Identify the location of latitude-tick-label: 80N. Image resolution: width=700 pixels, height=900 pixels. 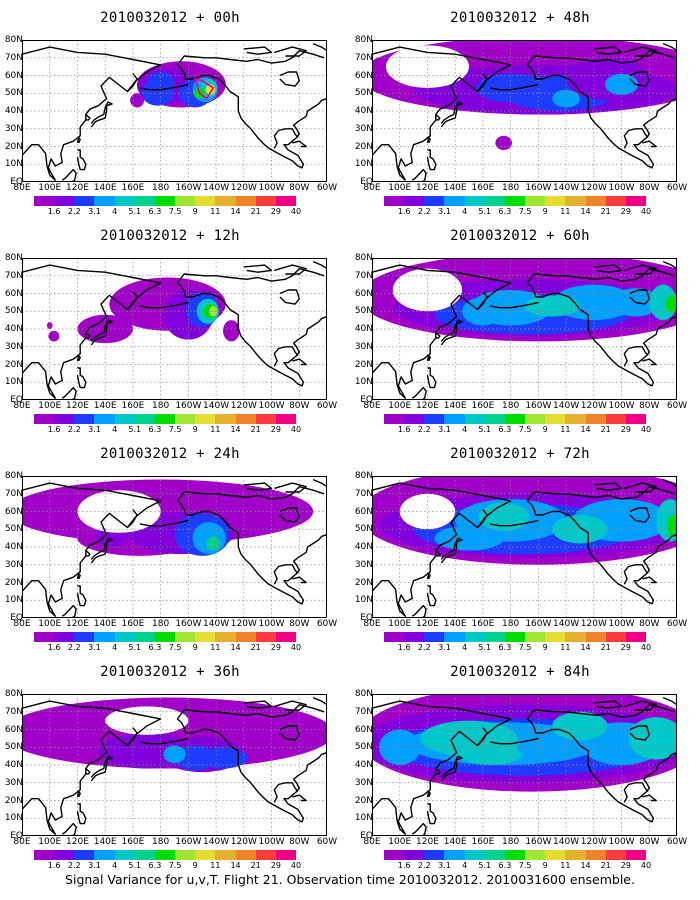
(13, 40).